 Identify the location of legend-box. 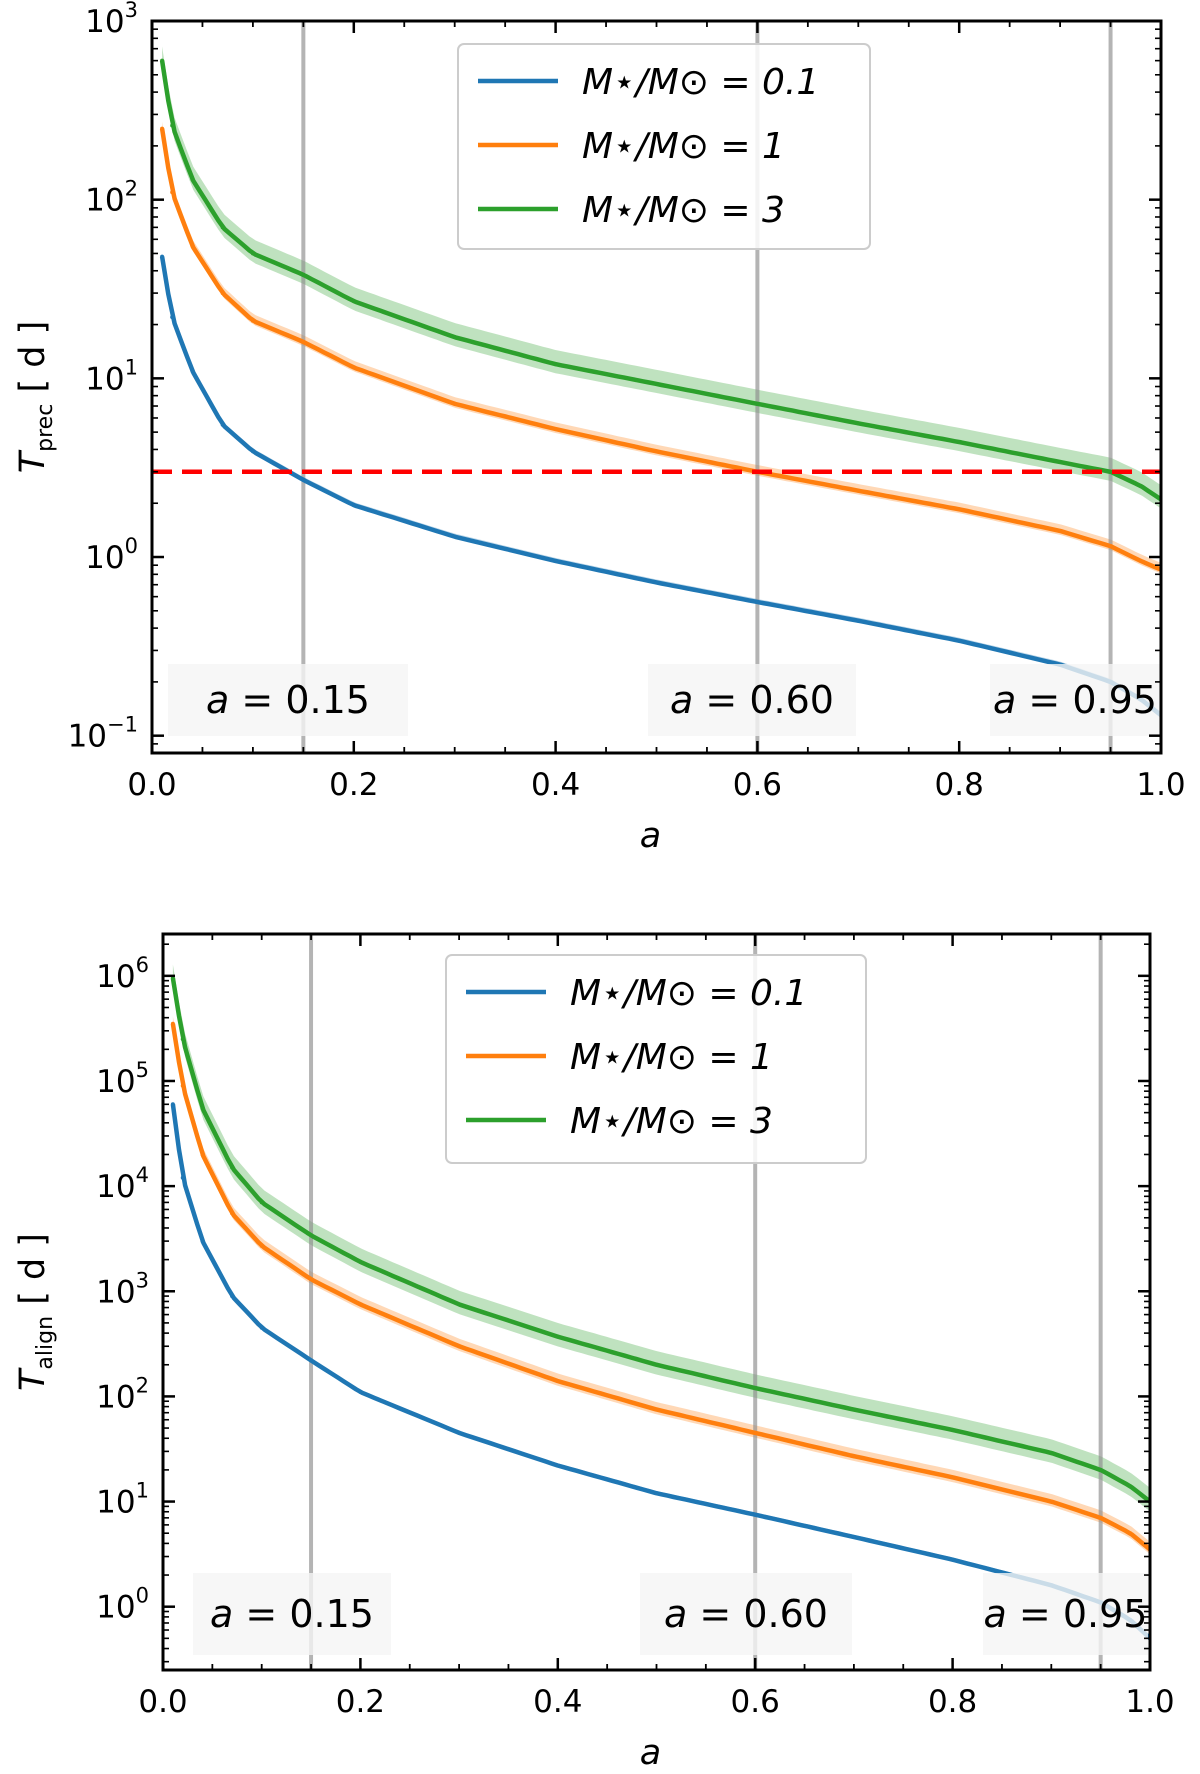
(656, 1059).